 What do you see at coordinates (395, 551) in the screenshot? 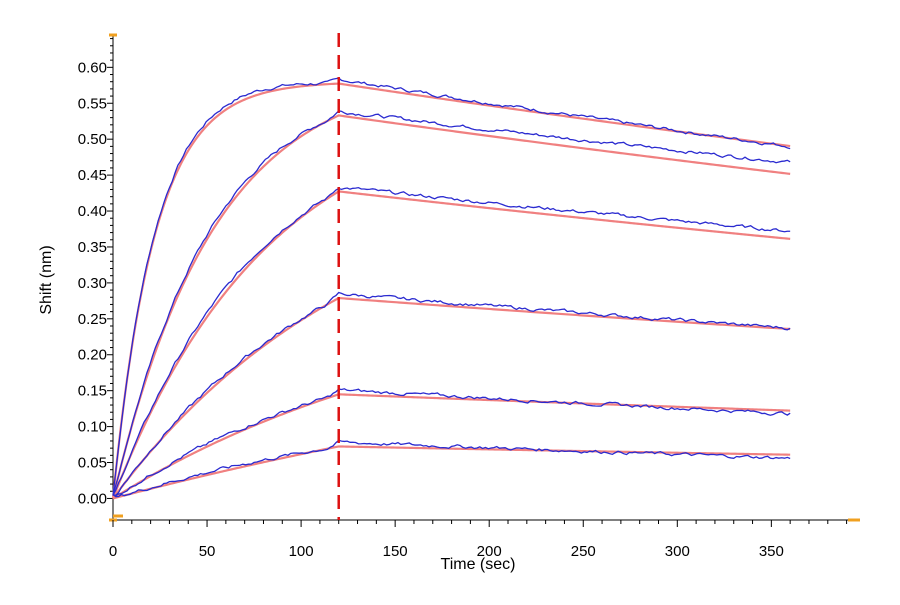
I see `x-tick-label: 150` at bounding box center [395, 551].